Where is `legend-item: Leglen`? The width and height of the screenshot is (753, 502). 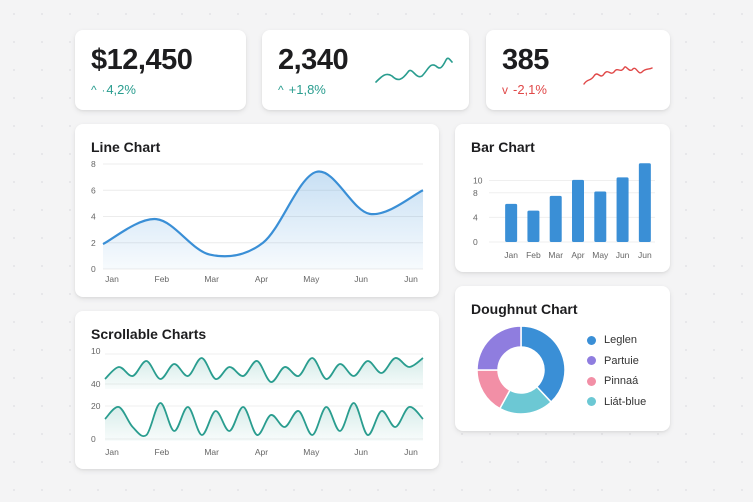
legend-item: Leglen is located at coordinates (616, 340).